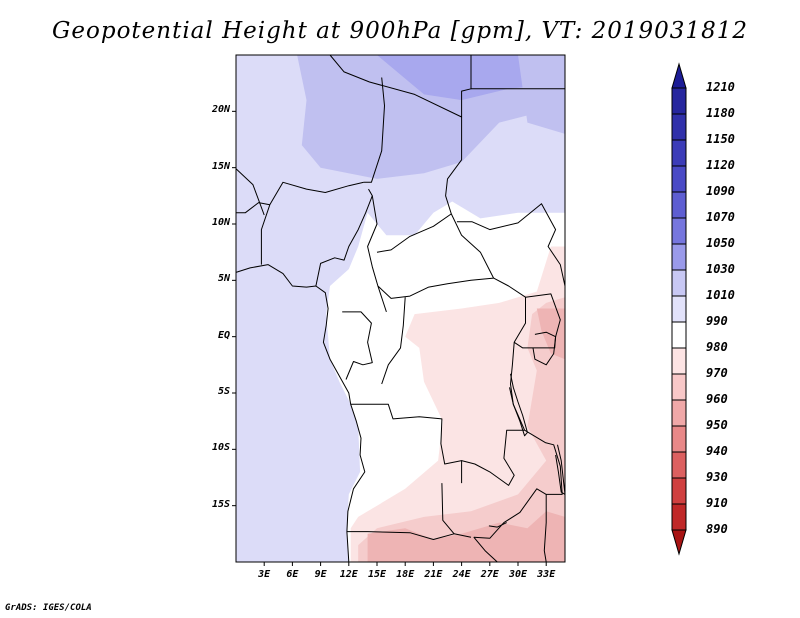 The image size is (800, 618). I want to click on colorbar-level-label: 950, so click(717, 425).